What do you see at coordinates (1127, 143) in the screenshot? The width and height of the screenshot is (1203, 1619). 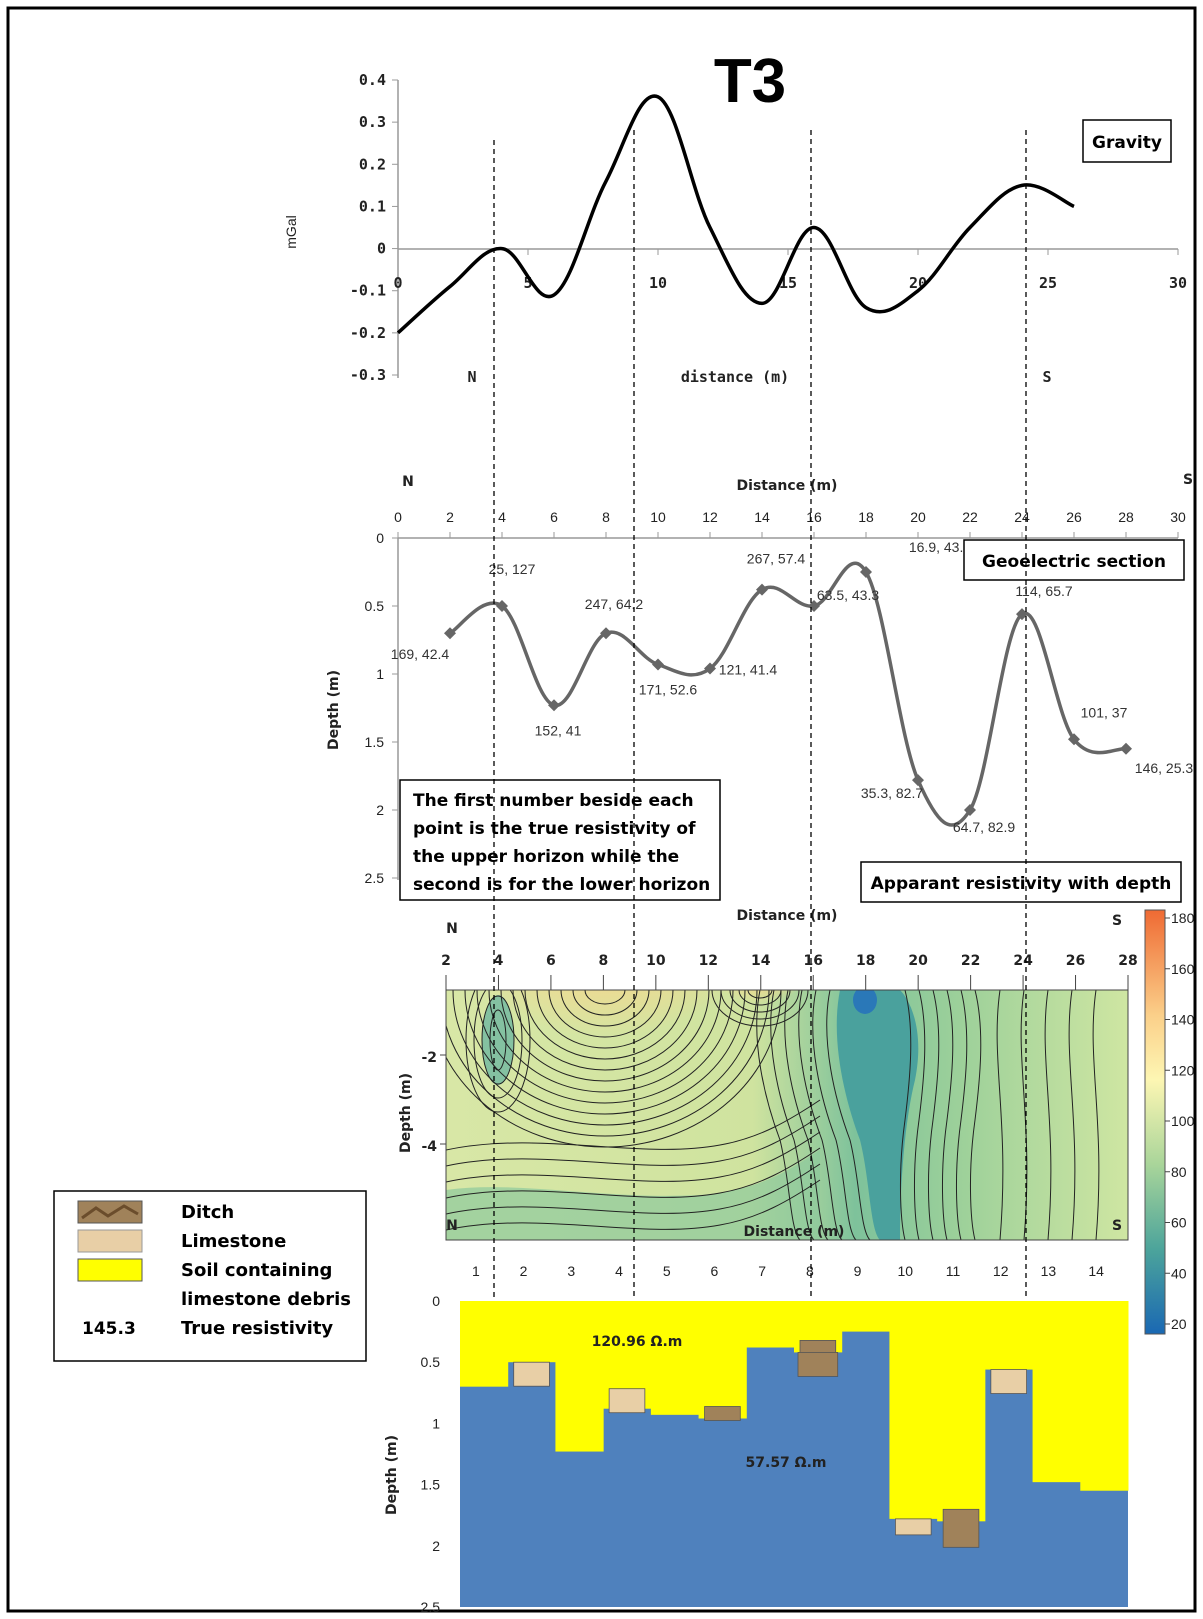 I see `gravity-box-label: Gravity` at bounding box center [1127, 143].